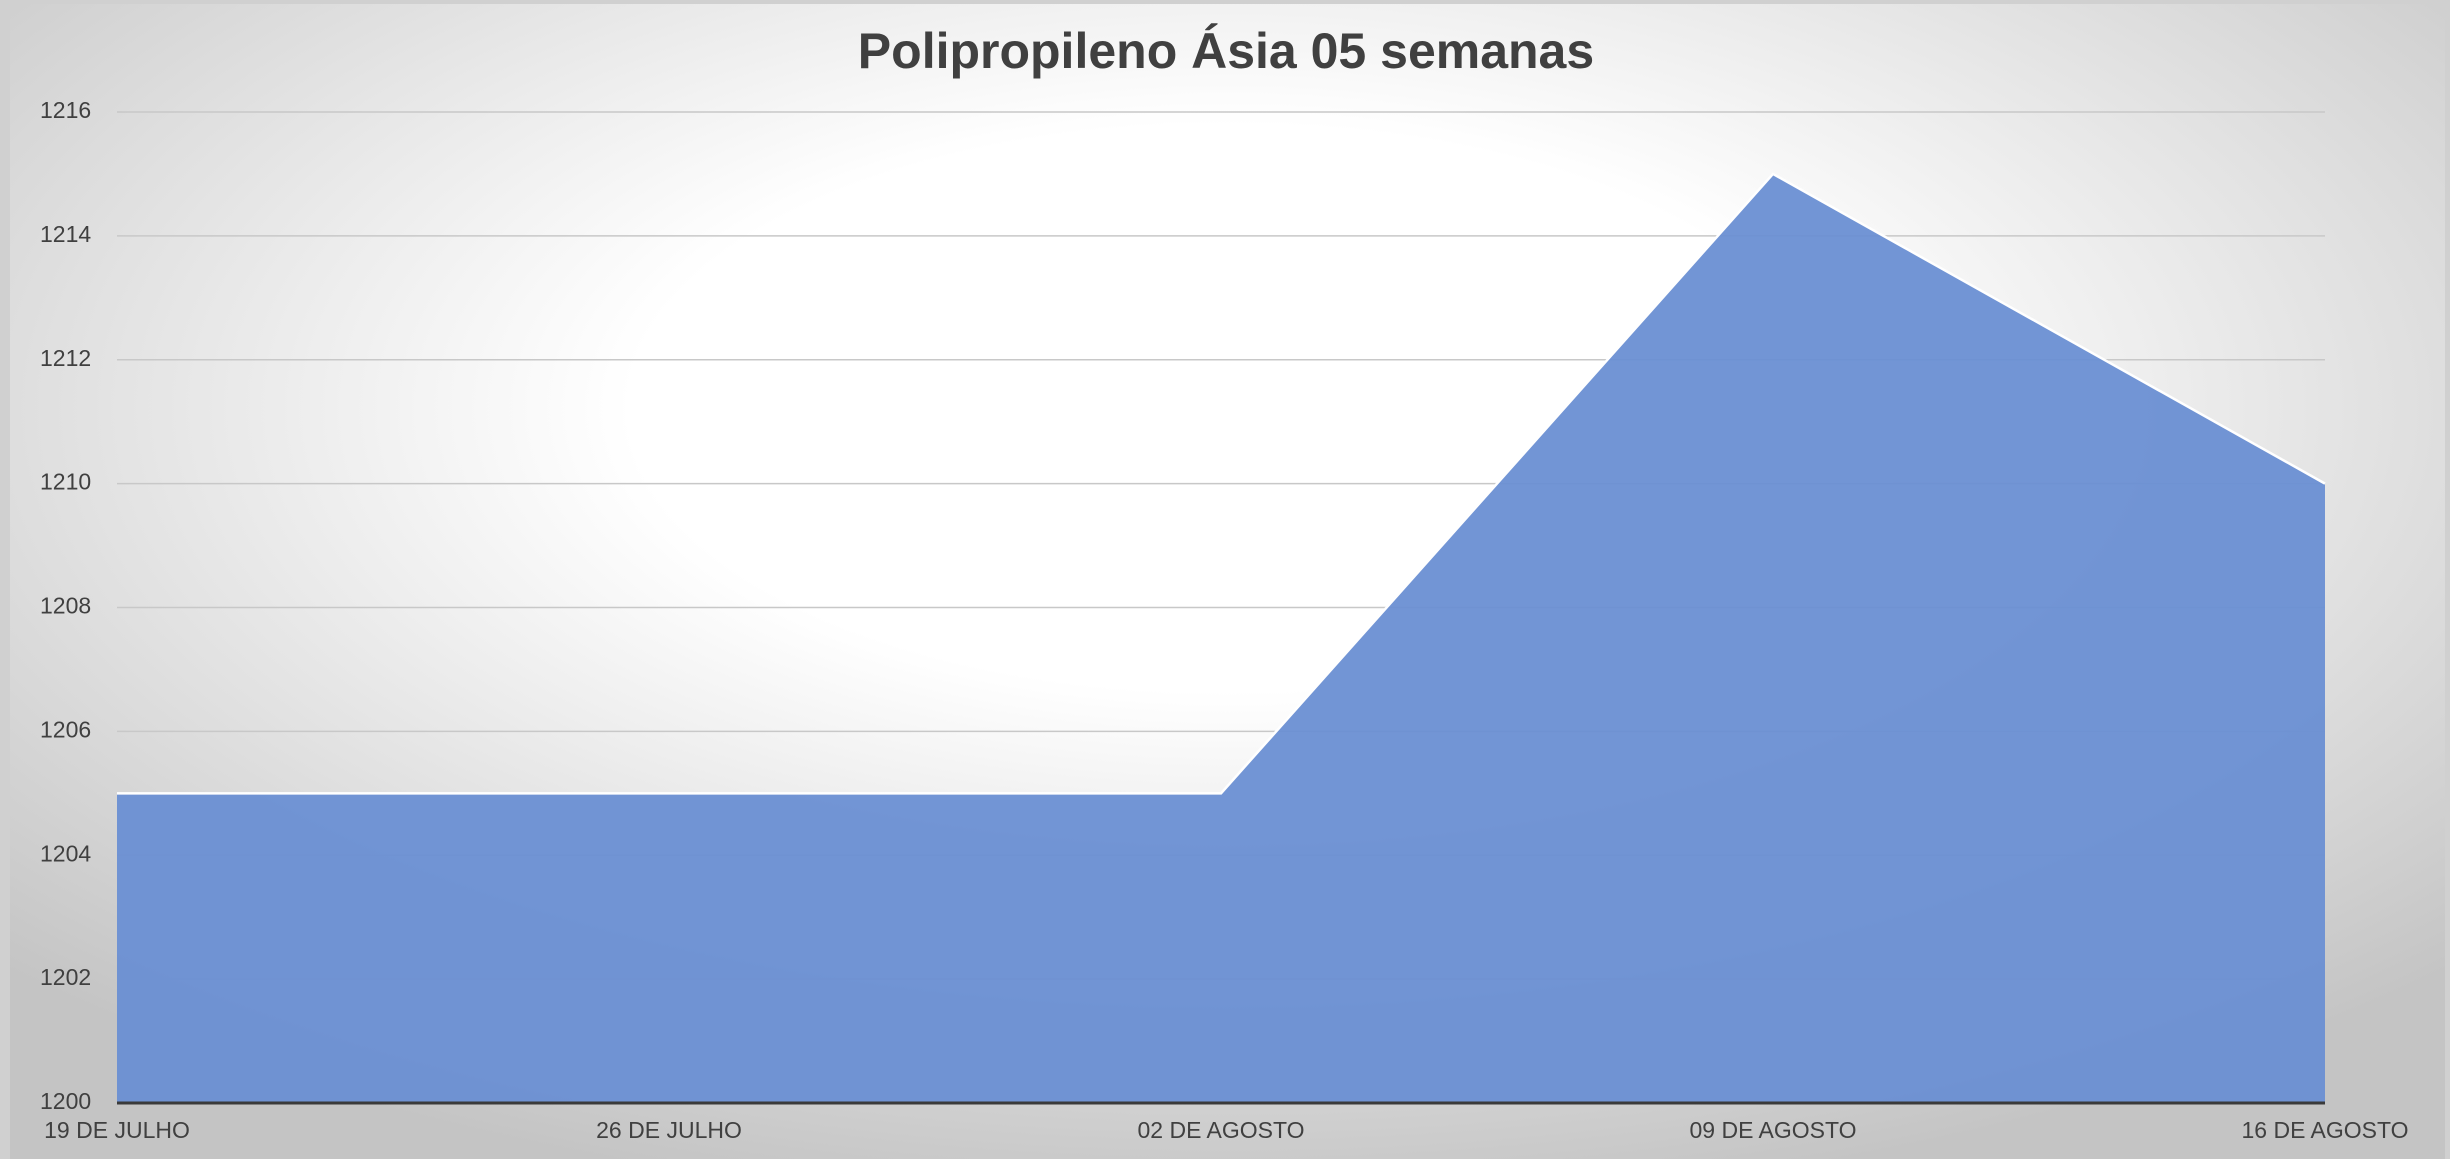 Image resolution: width=2450 pixels, height=1159 pixels. What do you see at coordinates (65, 482) in the screenshot?
I see `y-tick-label: 1210` at bounding box center [65, 482].